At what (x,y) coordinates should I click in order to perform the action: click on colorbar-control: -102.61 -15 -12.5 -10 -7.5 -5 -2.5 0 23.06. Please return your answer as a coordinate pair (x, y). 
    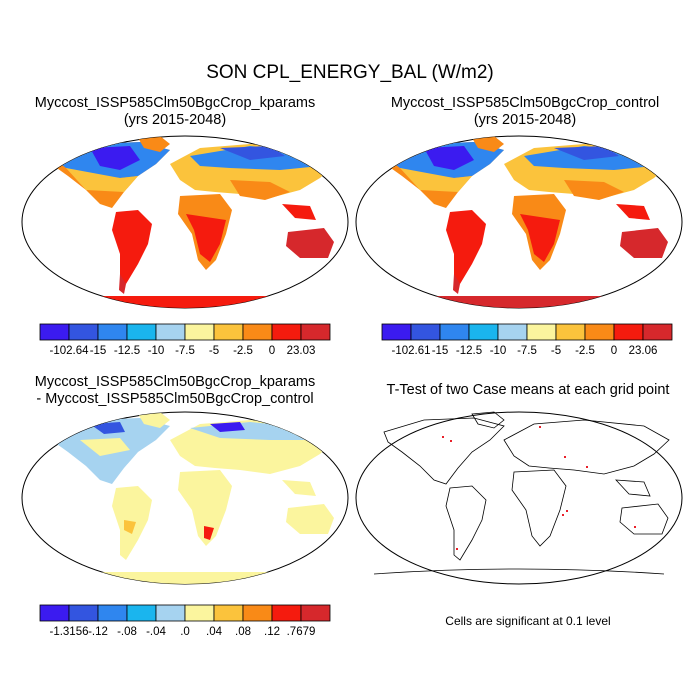
    Looking at the image, I should click on (527, 340).